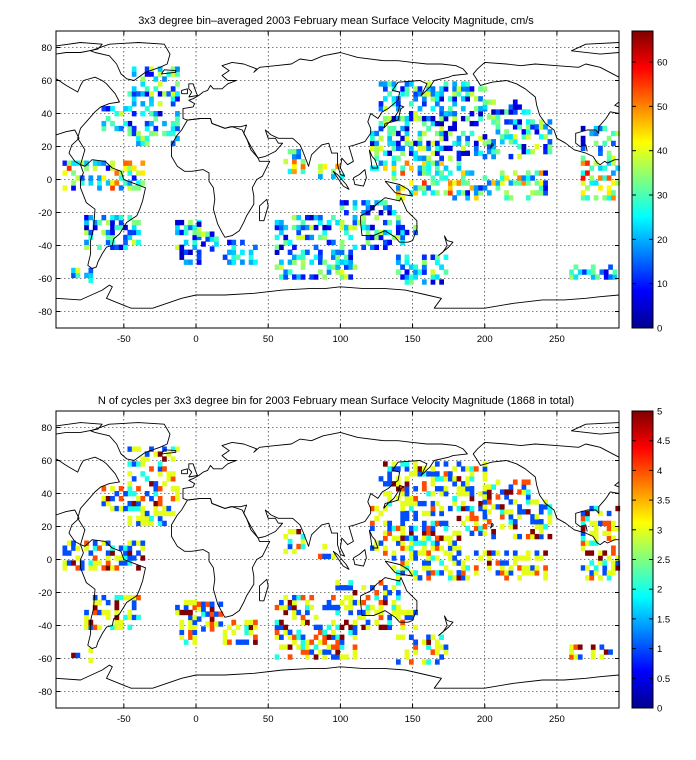 The image size is (696, 760). Describe the element at coordinates (325, 114) in the screenshot. I see `coastline` at that location.